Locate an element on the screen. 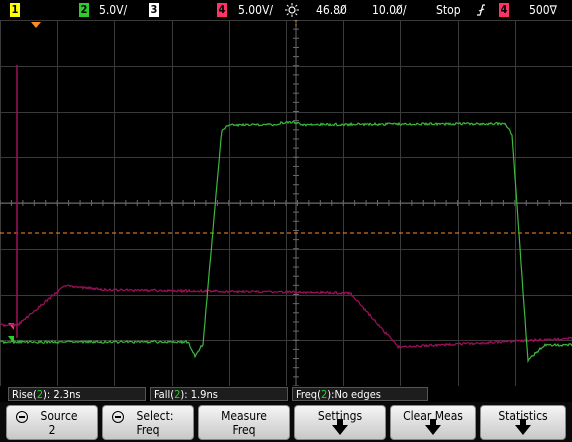 This screenshot has width=572, height=442. clear-meas-label: Clear Meas is located at coordinates (433, 416).